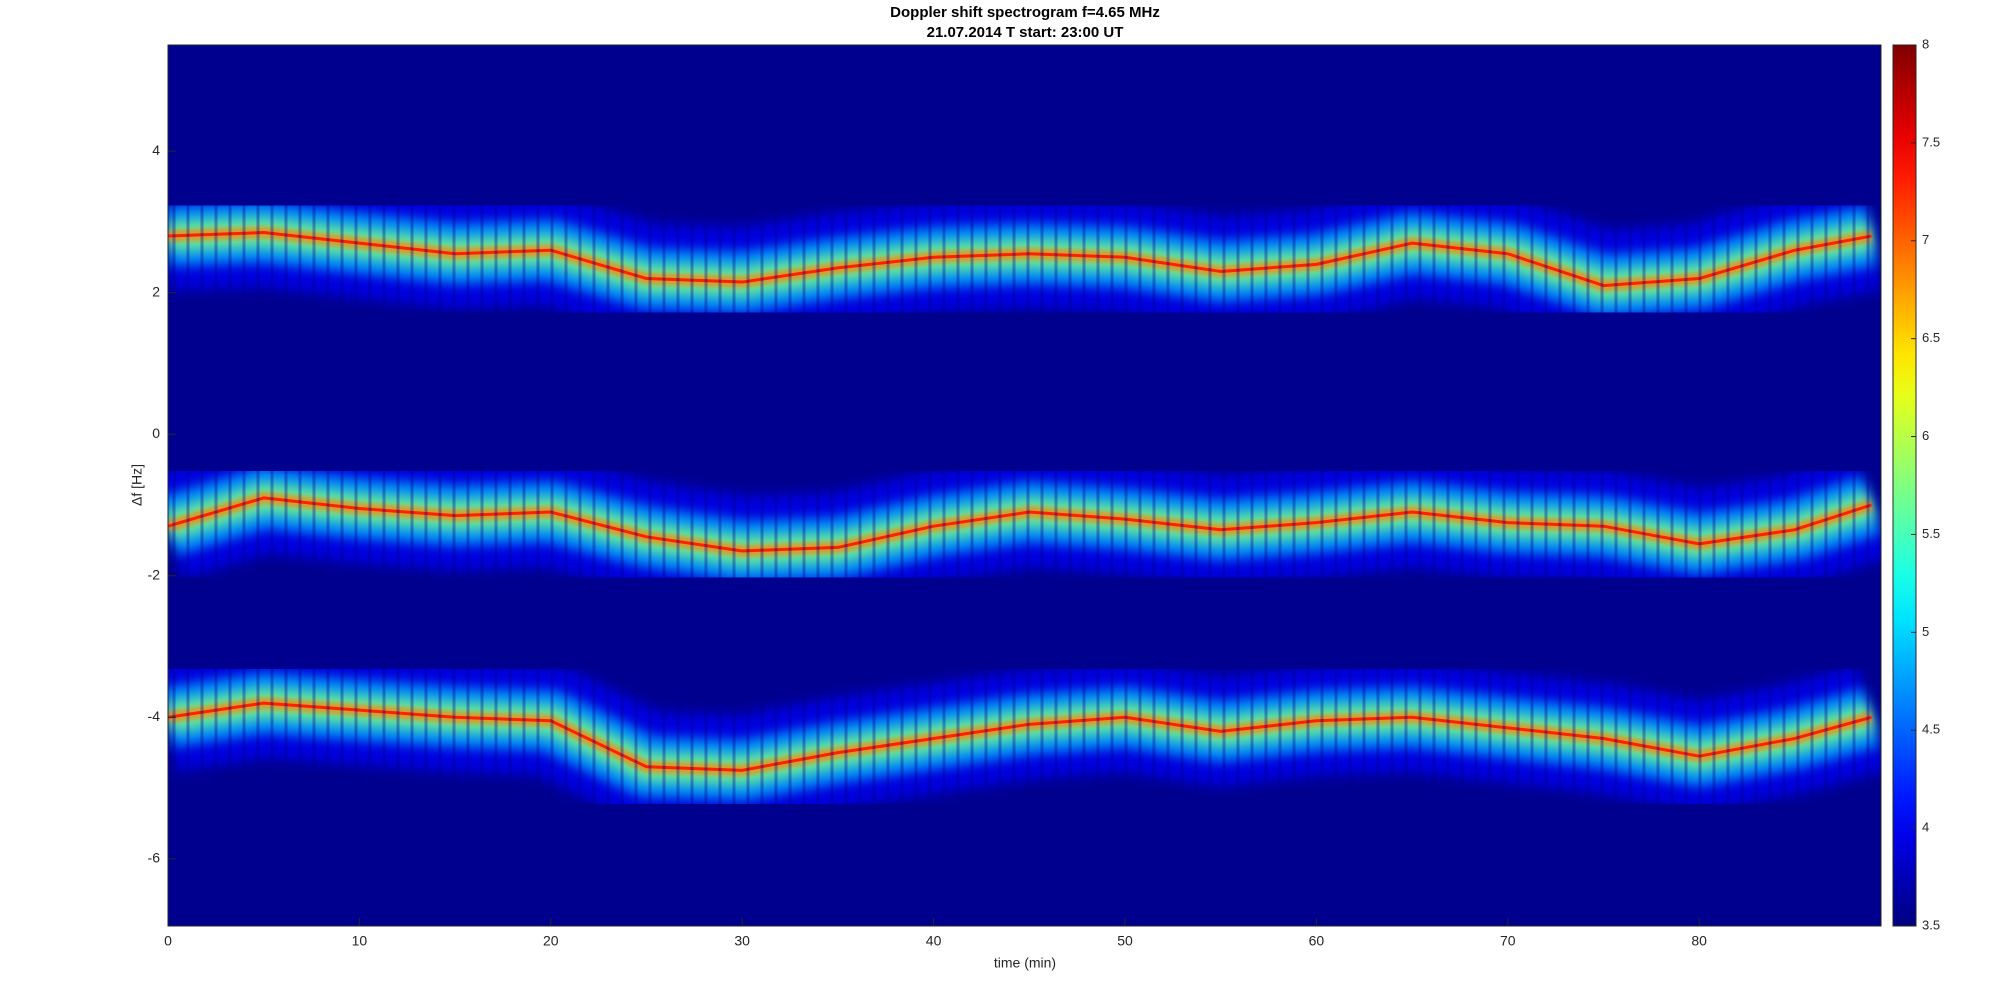  Describe the element at coordinates (1925, 827) in the screenshot. I see `colorbar-tick-label: 4` at that location.